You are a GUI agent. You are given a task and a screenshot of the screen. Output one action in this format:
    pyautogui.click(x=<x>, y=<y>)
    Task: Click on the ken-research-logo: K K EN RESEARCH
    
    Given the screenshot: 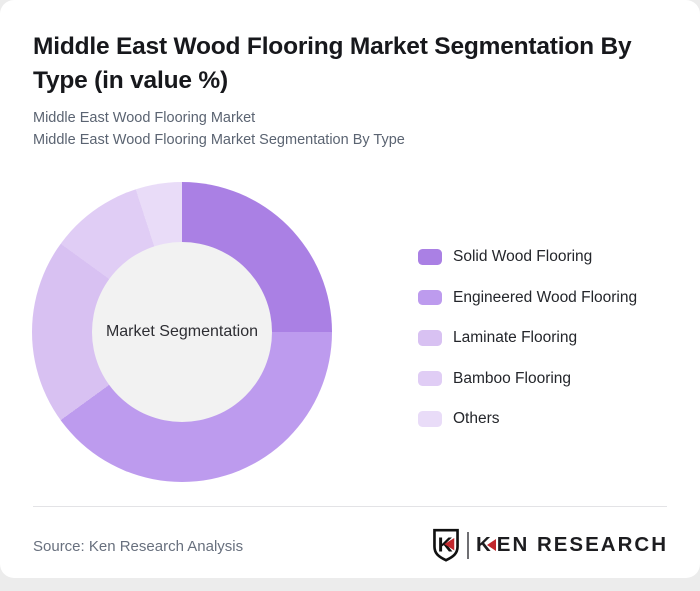 What is the action you would take?
    pyautogui.click(x=550, y=545)
    